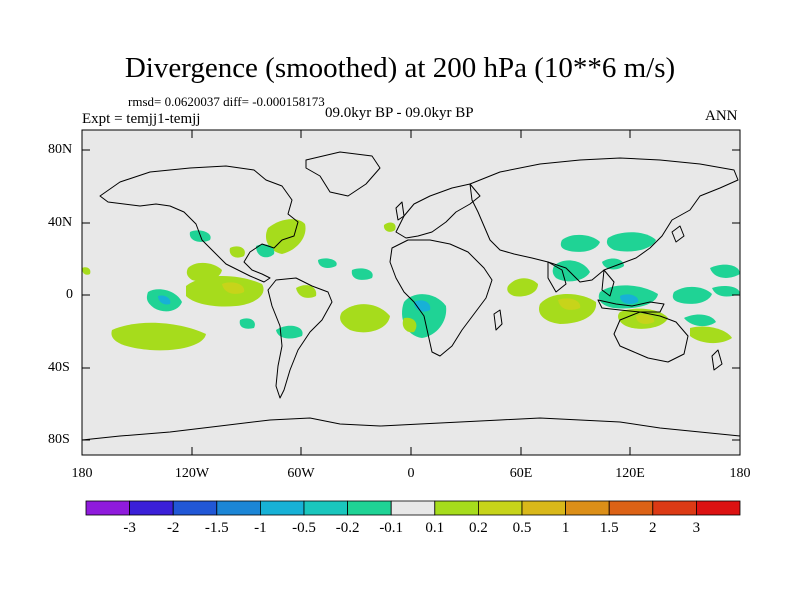 This screenshot has width=800, height=600. What do you see at coordinates (569, 304) in the screenshot?
I see `patch-indian-core` at bounding box center [569, 304].